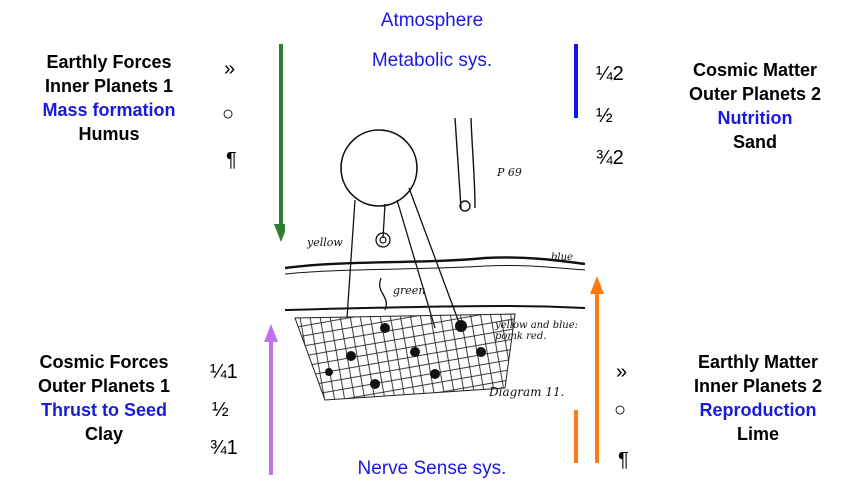  What do you see at coordinates (465, 163) in the screenshot?
I see `trunk-lines` at bounding box center [465, 163].